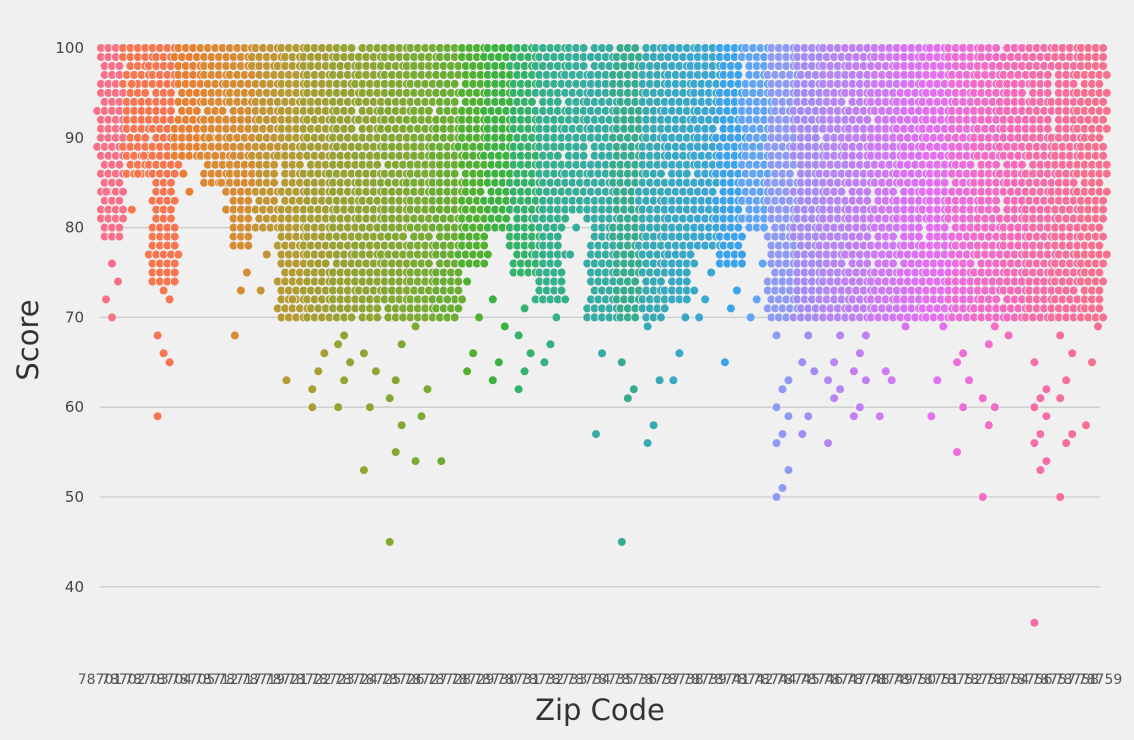  What do you see at coordinates (74, 587) in the screenshot?
I see `y-tick-40: 40` at bounding box center [74, 587].